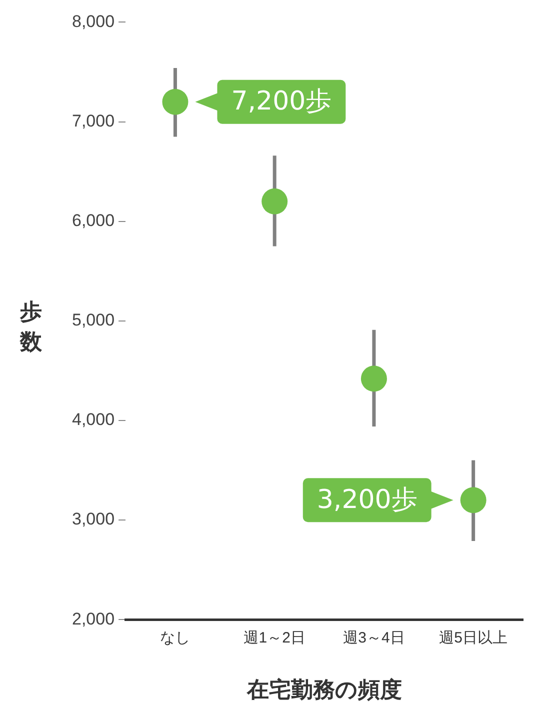  I want to click on annotation: 3,200歩, so click(367, 499).